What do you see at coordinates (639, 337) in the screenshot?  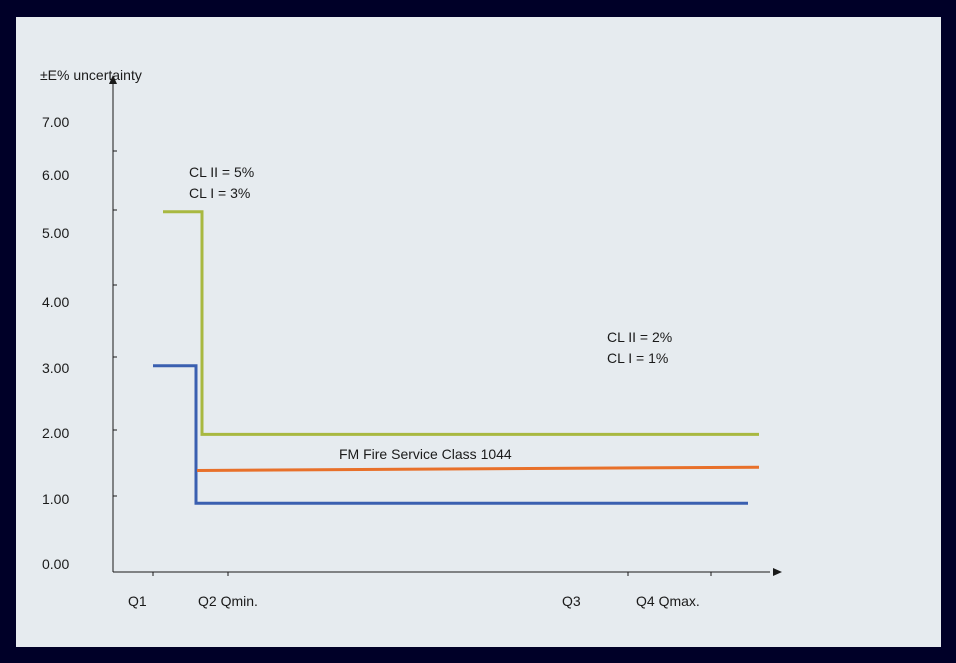 I see `annotation-high-line: CL II = 2%` at bounding box center [639, 337].